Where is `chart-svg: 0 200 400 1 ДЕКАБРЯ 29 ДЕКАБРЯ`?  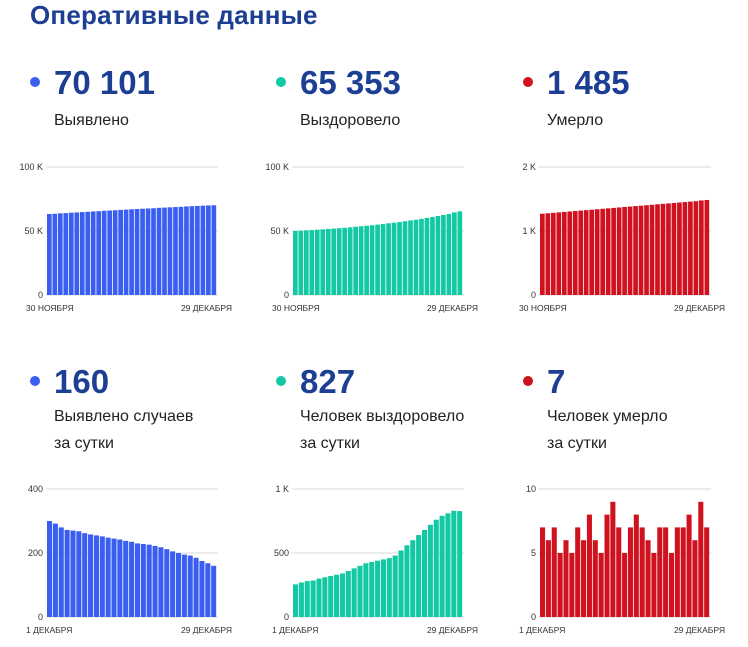
chart-svg: 0 200 400 1 ДЕКАБРЯ 29 ДЕКАБРЯ is located at coordinates (129, 559).